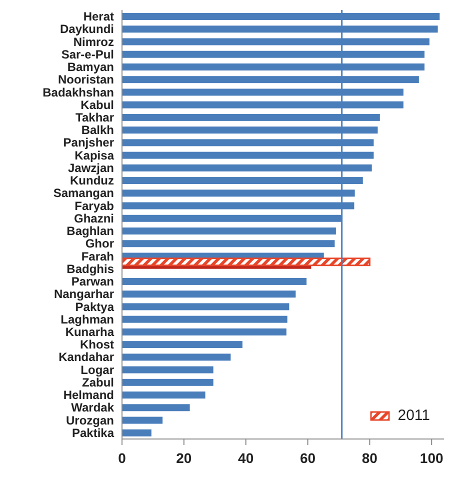 The width and height of the screenshot is (450, 494). What do you see at coordinates (97, 369) in the screenshot?
I see `y-tick-label: Logar` at bounding box center [97, 369].